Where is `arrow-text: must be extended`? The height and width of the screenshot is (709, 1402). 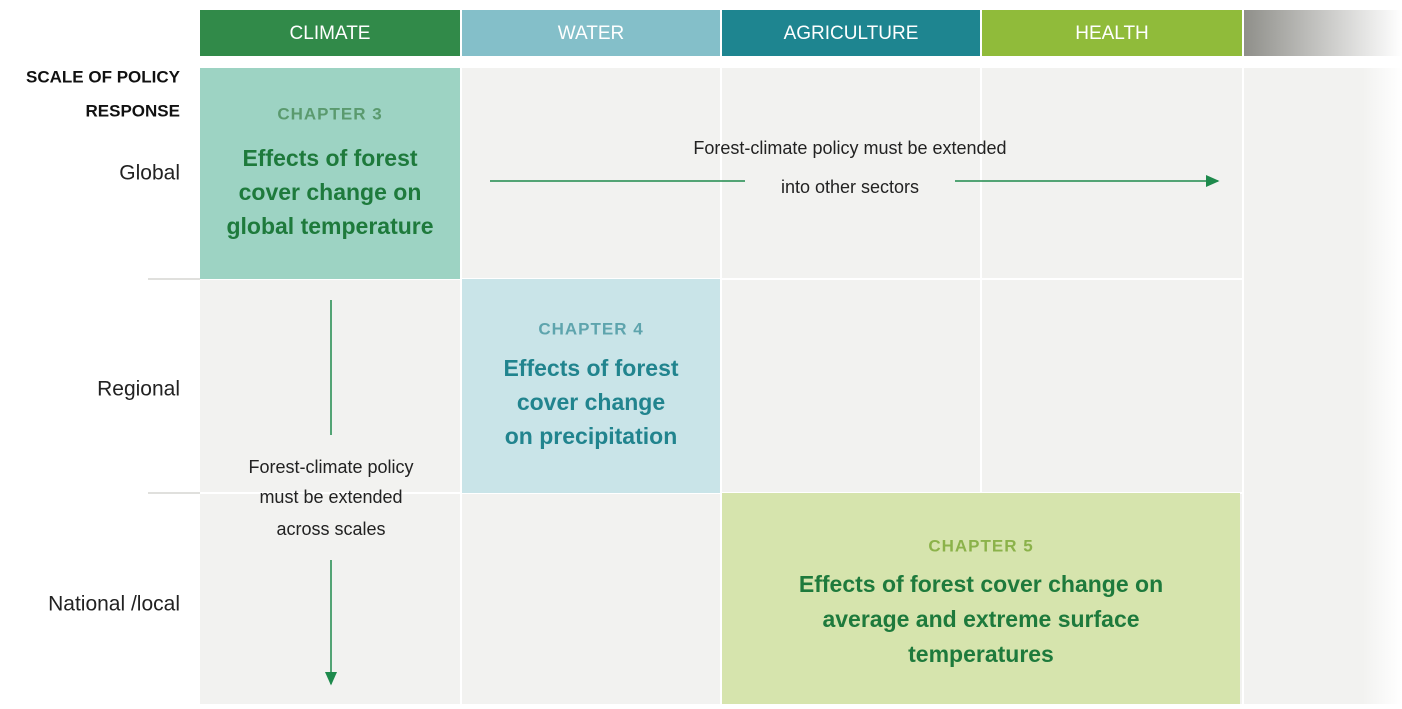
arrow-text: must be extended is located at coordinates (330, 497).